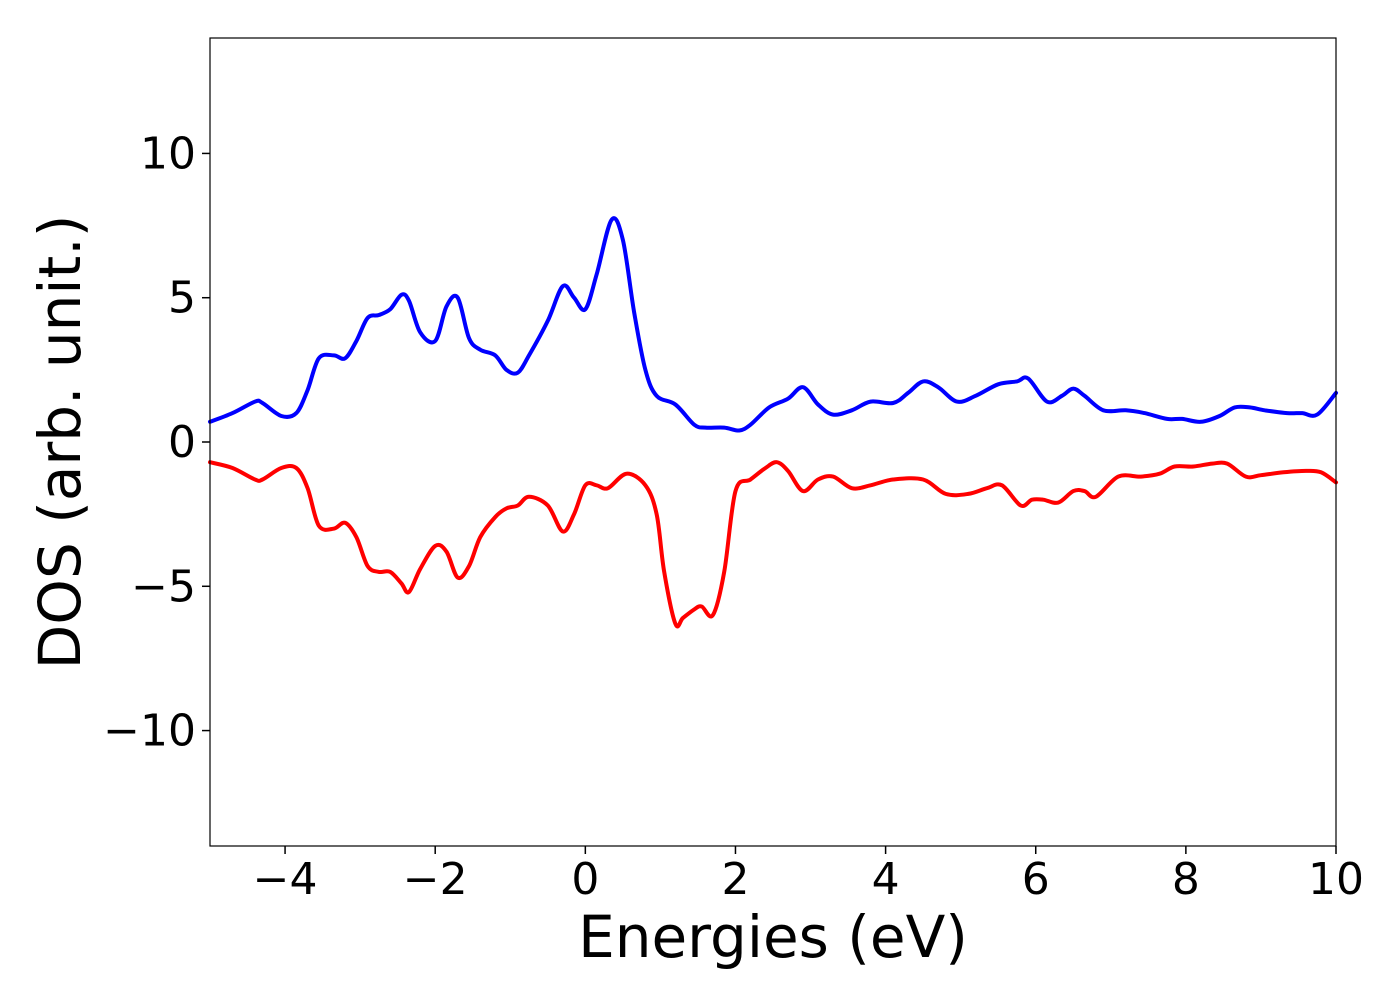  Describe the element at coordinates (285, 879) in the screenshot. I see `x-tick-label: −4` at that location.